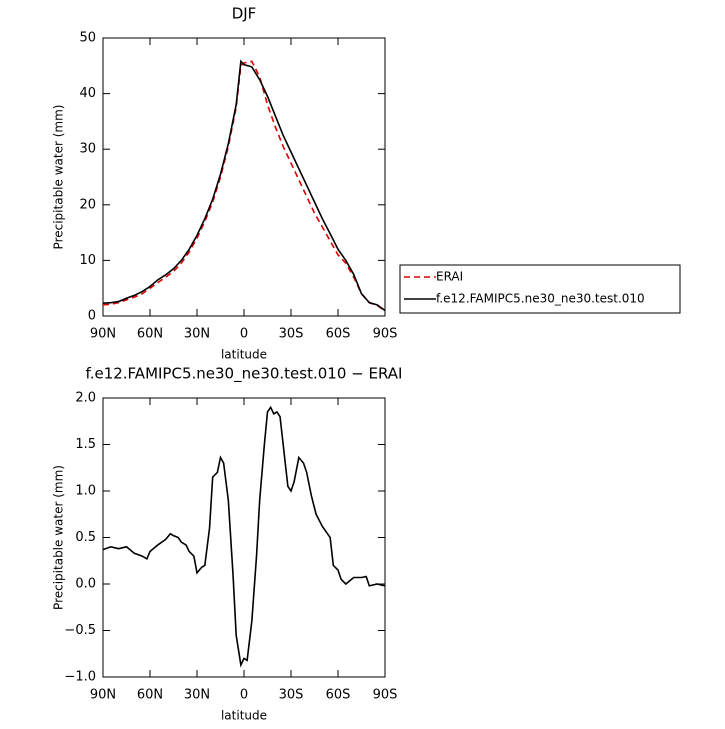  Describe the element at coordinates (85, 537) in the screenshot. I see `y-tick-label: 0.5` at that location.